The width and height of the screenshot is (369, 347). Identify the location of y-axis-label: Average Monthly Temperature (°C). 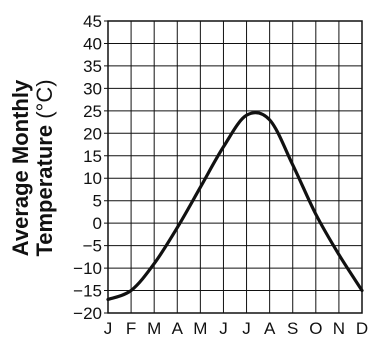
(32, 168).